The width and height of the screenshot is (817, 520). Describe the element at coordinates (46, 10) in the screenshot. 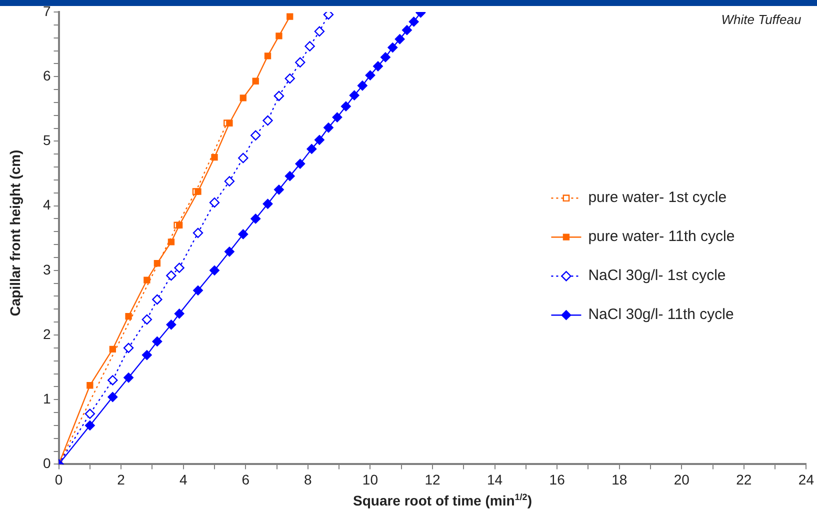

I see `y-tick-label: 7` at that location.